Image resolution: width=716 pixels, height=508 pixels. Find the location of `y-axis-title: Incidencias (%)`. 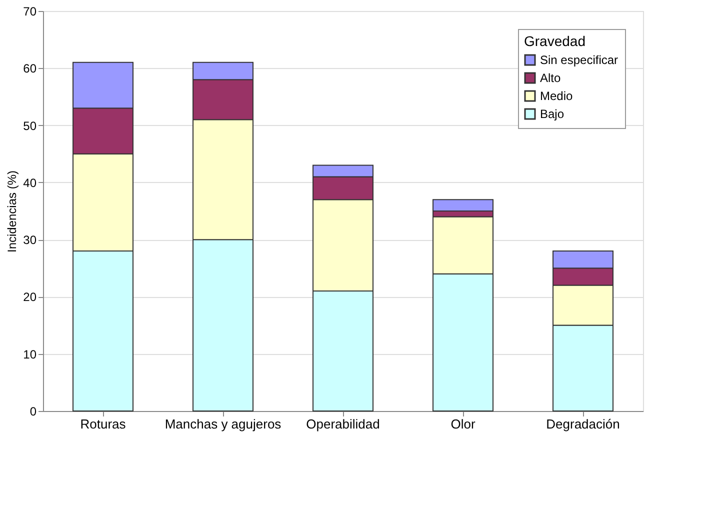

y-axis-title: Incidencias (%) is located at coordinates (12, 211).